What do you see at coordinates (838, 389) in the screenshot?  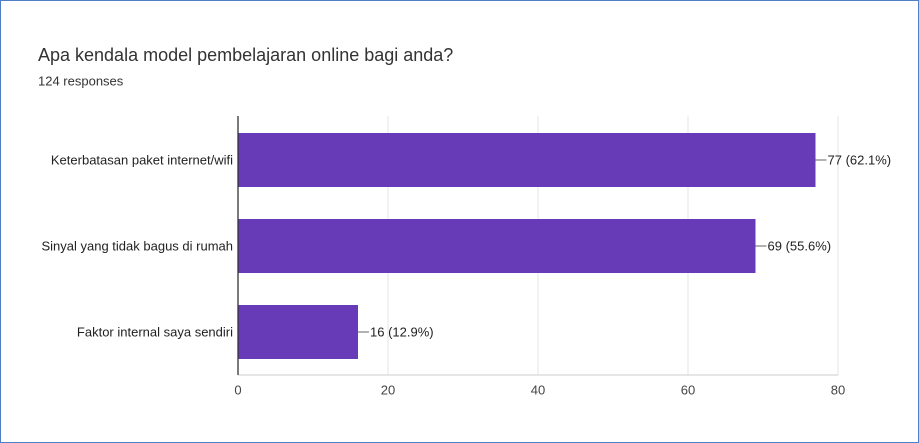 I see `x-tick-label: 80` at bounding box center [838, 389].